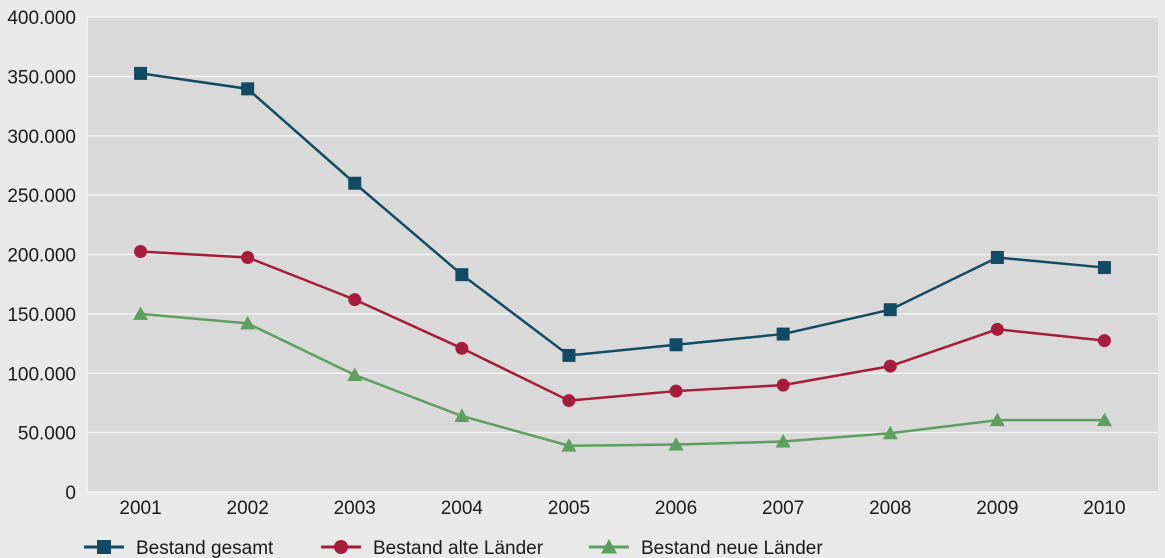 The height and width of the screenshot is (558, 1165). What do you see at coordinates (355, 508) in the screenshot?
I see `x-tick-label: 2003` at bounding box center [355, 508].